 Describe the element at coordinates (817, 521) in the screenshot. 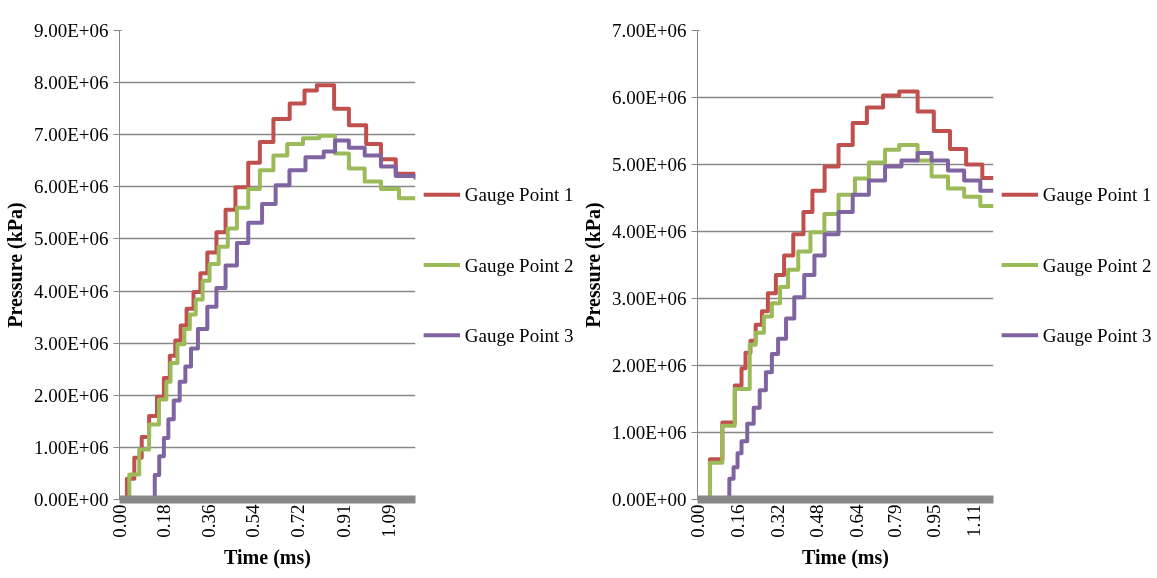

I see `x-tick-label: 0.48` at that location.